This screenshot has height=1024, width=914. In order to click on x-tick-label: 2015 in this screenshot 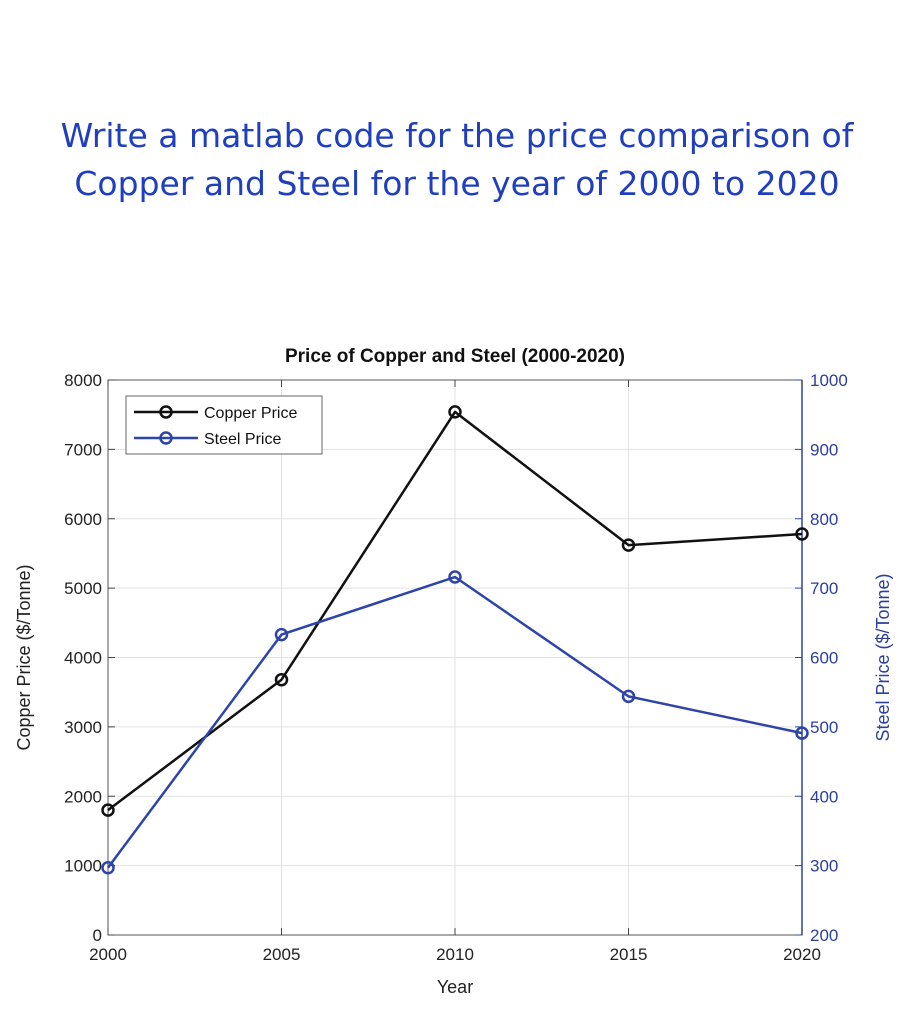, I will do `click(629, 954)`.